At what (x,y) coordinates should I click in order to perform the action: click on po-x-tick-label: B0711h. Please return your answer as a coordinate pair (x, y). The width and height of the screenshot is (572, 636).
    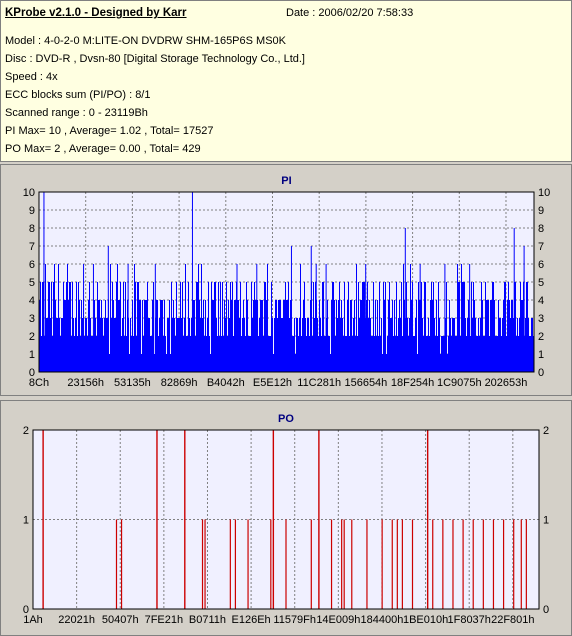
    Looking at the image, I should click on (207, 620).